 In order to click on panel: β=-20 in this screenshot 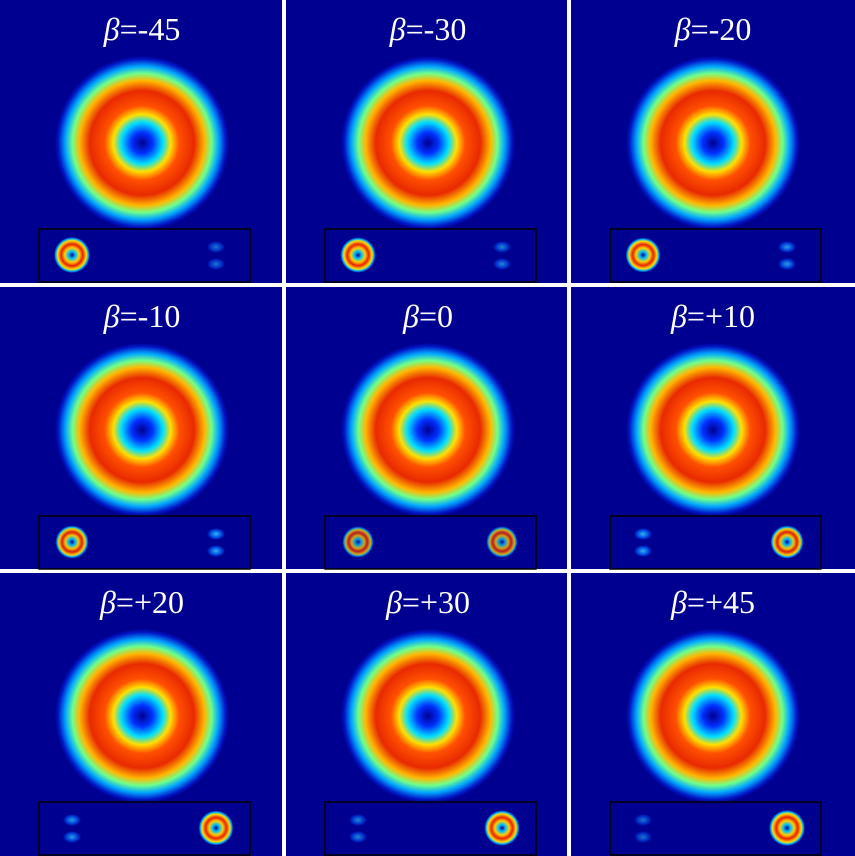, I will do `click(713, 141)`.